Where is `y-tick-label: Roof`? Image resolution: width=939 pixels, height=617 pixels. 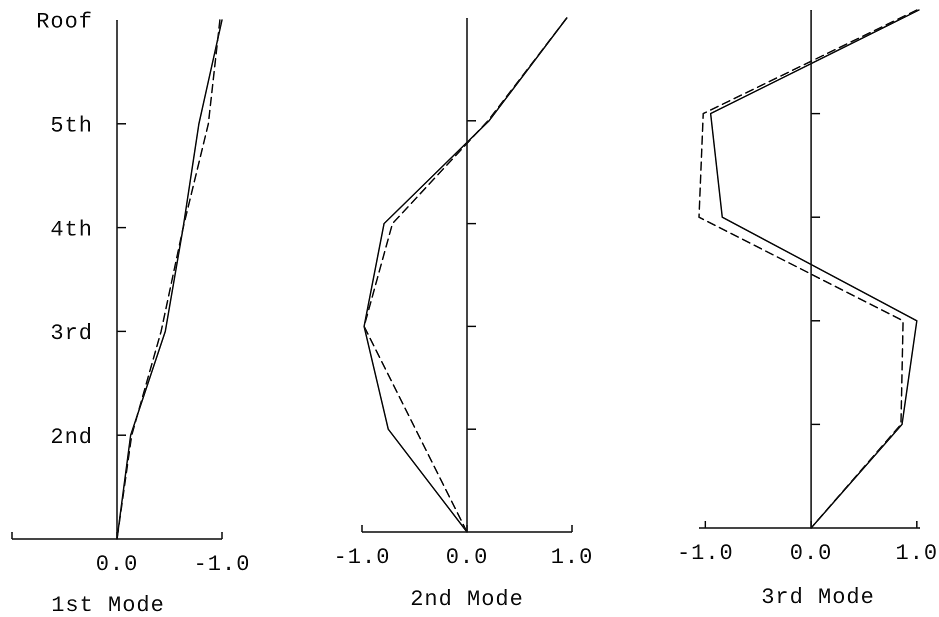
y-tick-label: Roof is located at coordinates (64, 22).